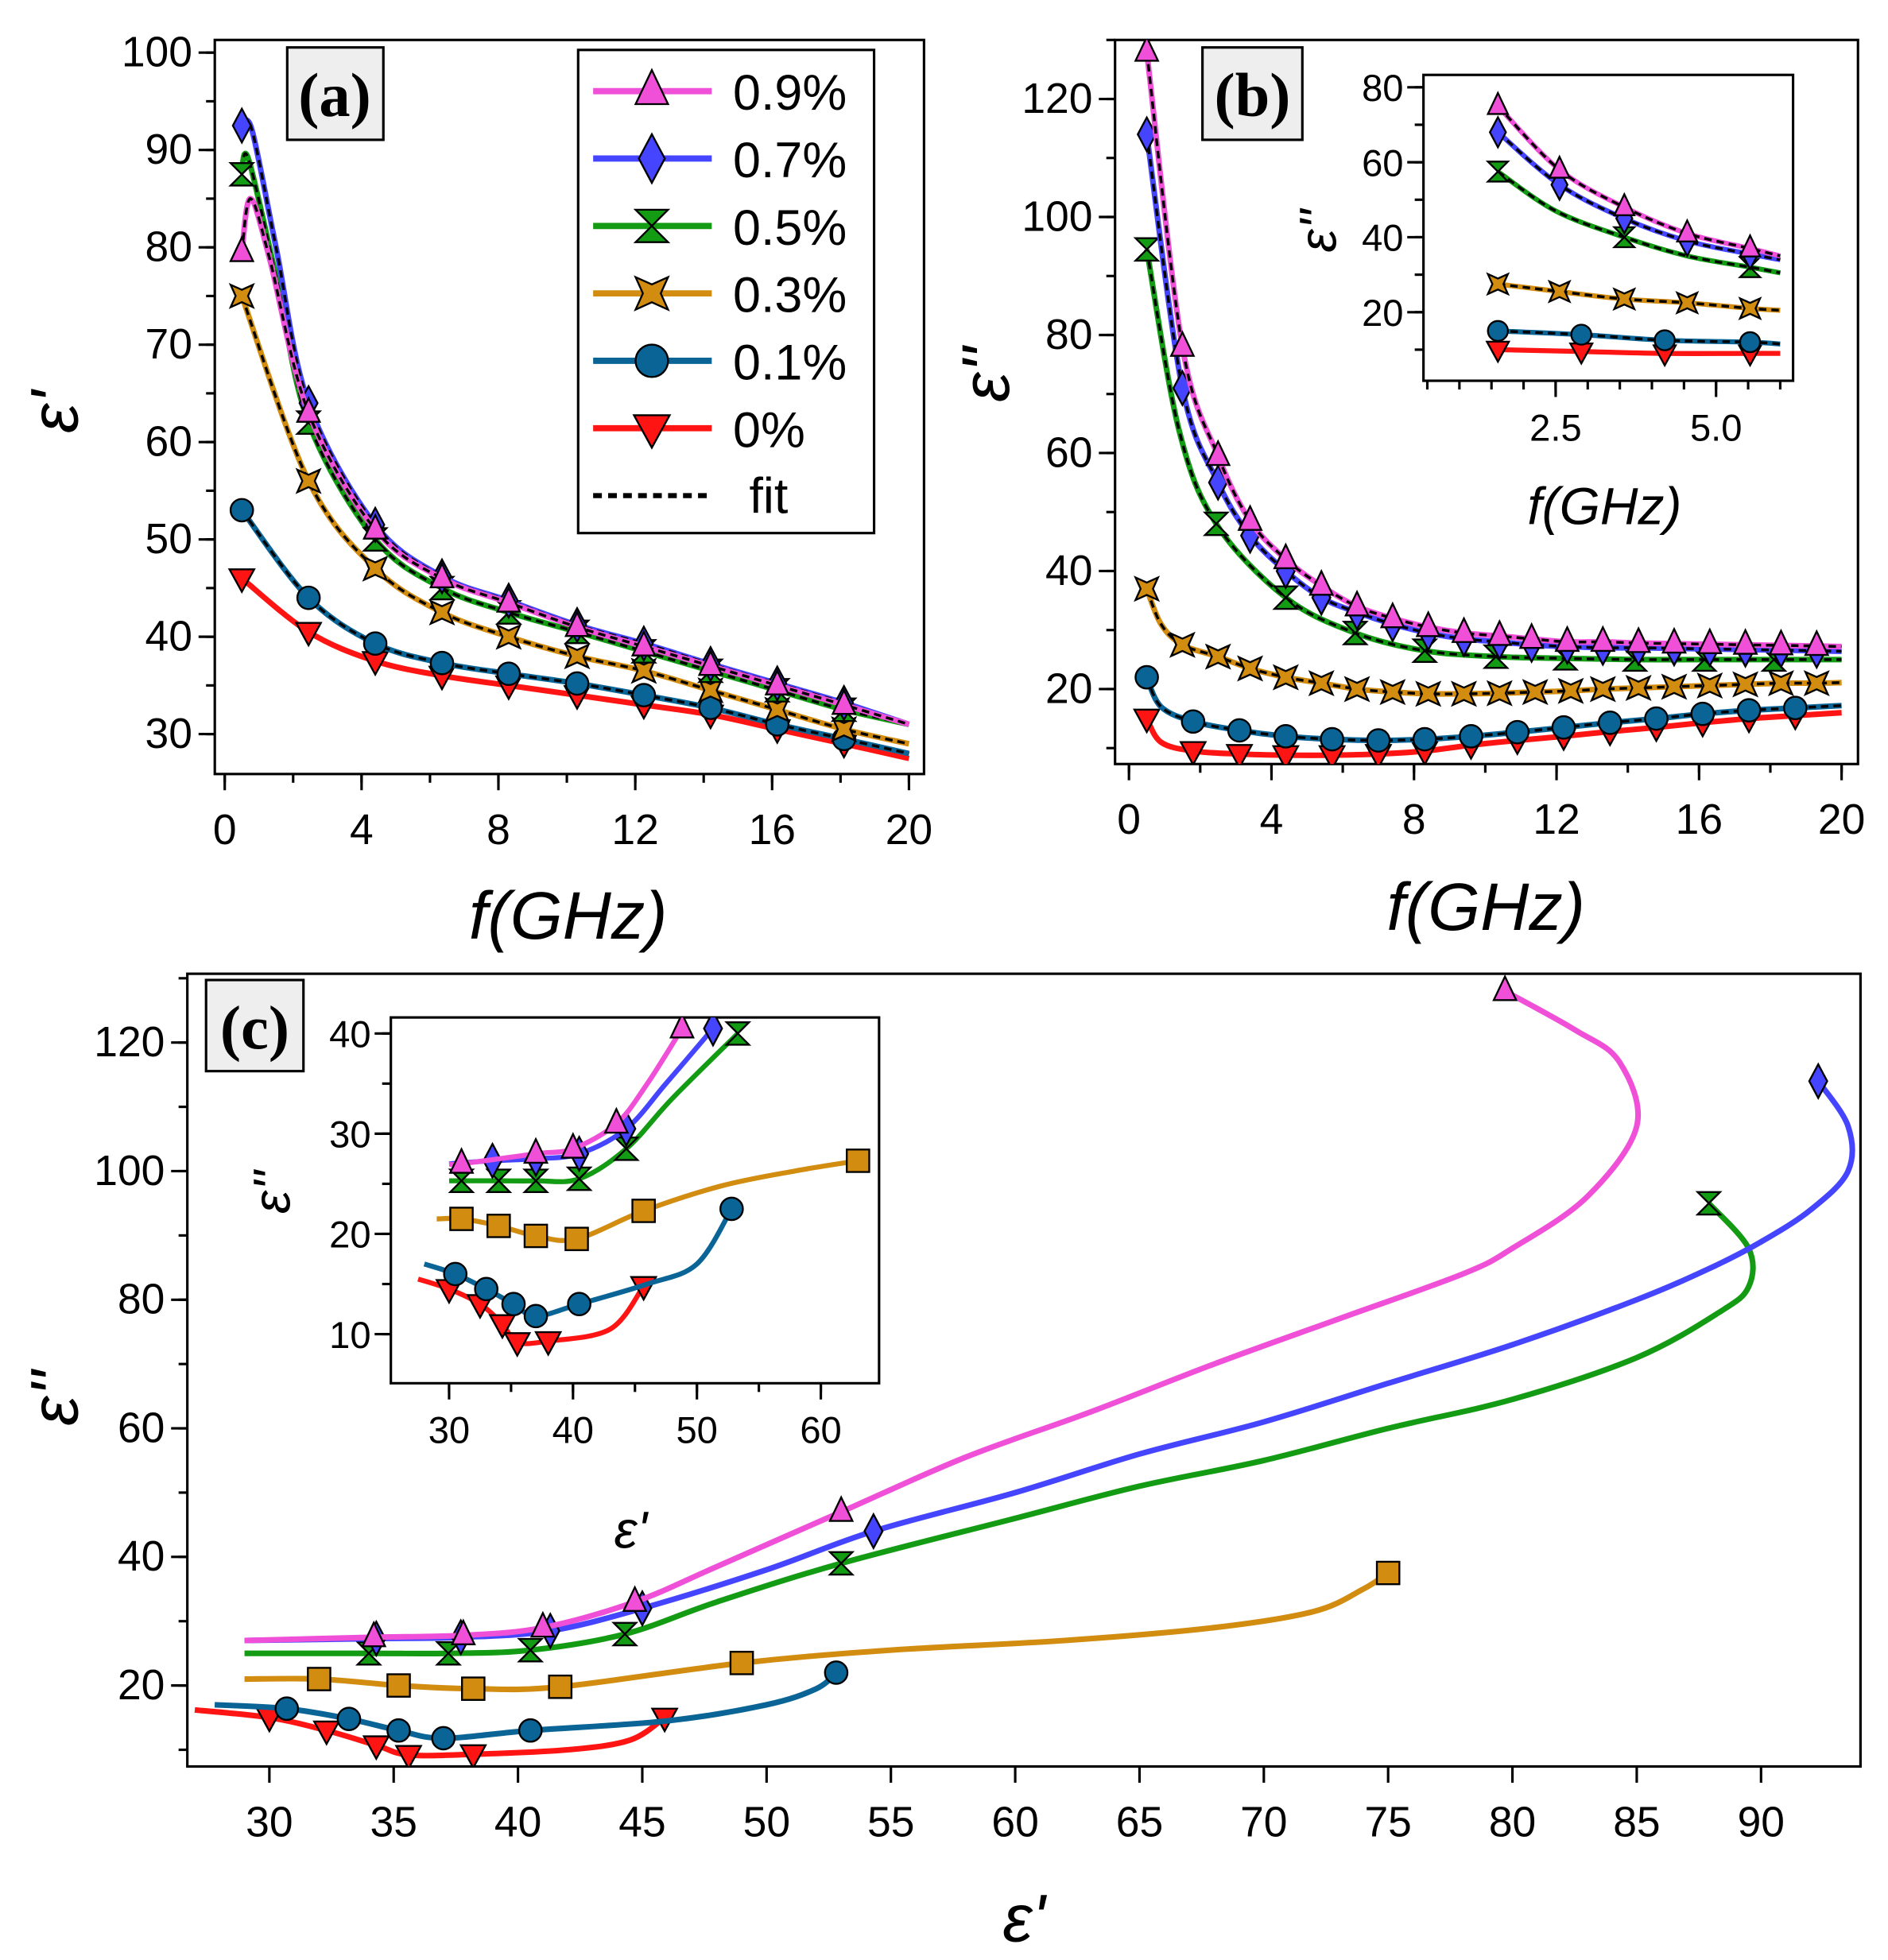 The width and height of the screenshot is (1888, 1960). I want to click on x-tick-label: 80, so click(1512, 1822).